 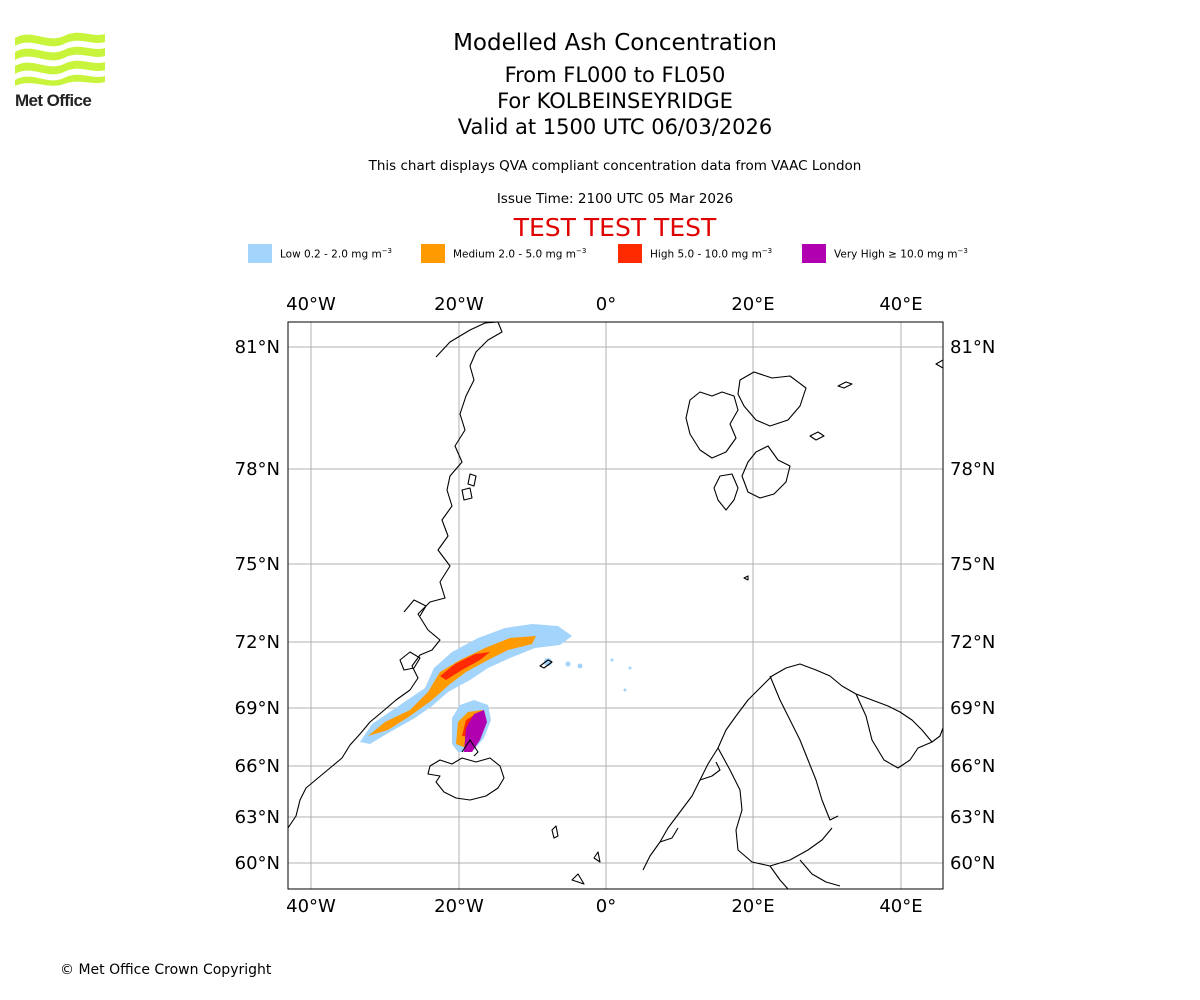 What do you see at coordinates (615, 199) in the screenshot?
I see `issue-time: Issue Time: 2100 UTC 05 Mar 2026` at bounding box center [615, 199].